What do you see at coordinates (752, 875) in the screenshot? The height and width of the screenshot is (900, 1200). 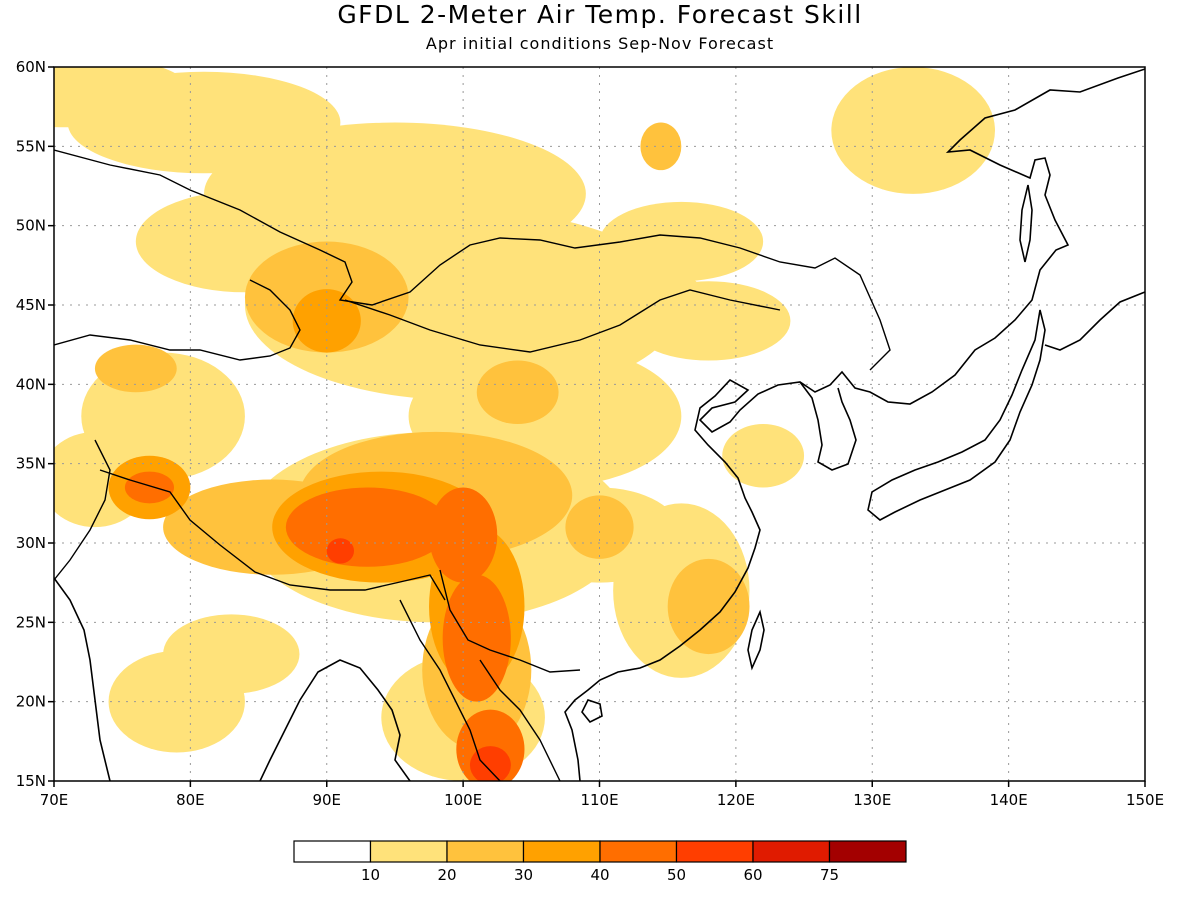 I see `colorbar-label: 60` at bounding box center [752, 875].